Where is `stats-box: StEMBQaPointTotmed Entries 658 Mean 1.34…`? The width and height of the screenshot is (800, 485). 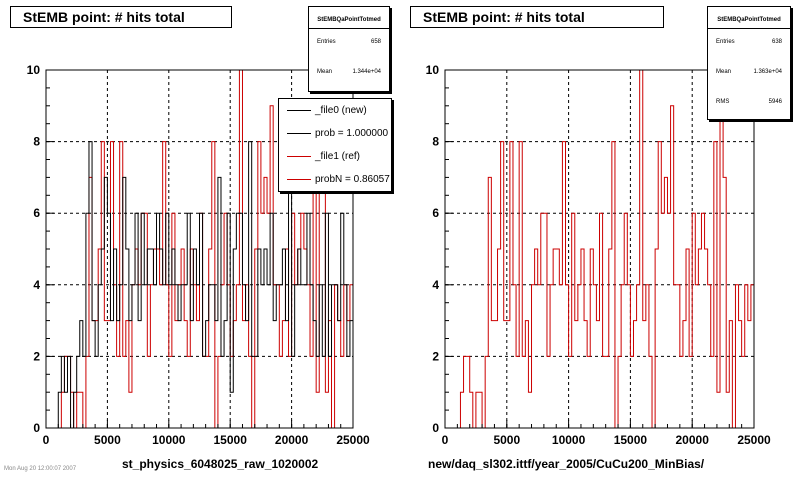 stats-box: StEMBQaPointTotmed Entries 658 Mean 1.34… is located at coordinates (349, 49).